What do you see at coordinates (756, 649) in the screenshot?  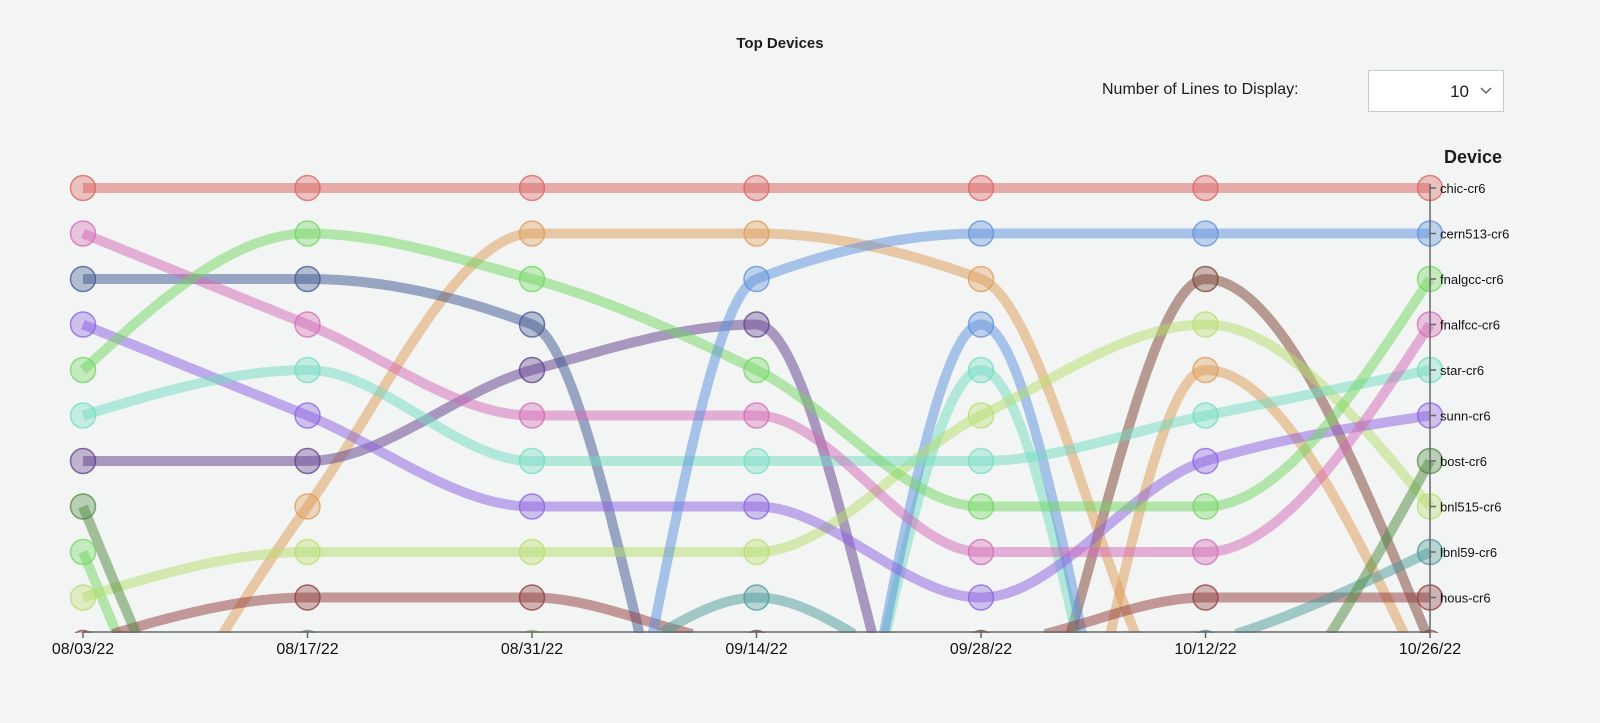 I see `x-tick-label: 09/14/22` at bounding box center [756, 649].